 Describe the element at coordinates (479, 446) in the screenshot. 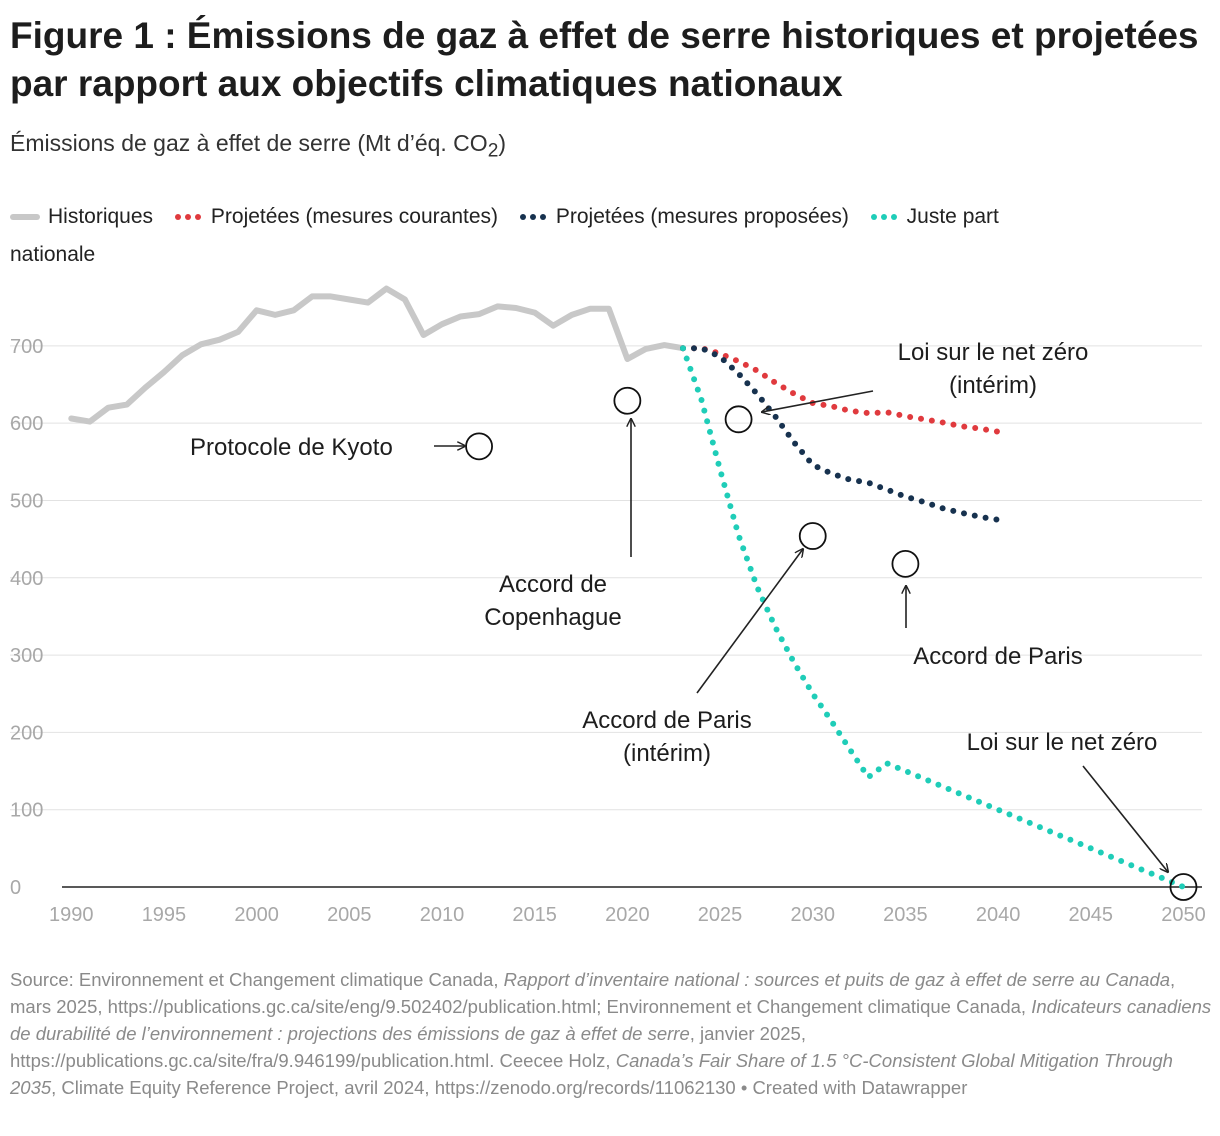

I see `target-circle-kyoto` at that location.